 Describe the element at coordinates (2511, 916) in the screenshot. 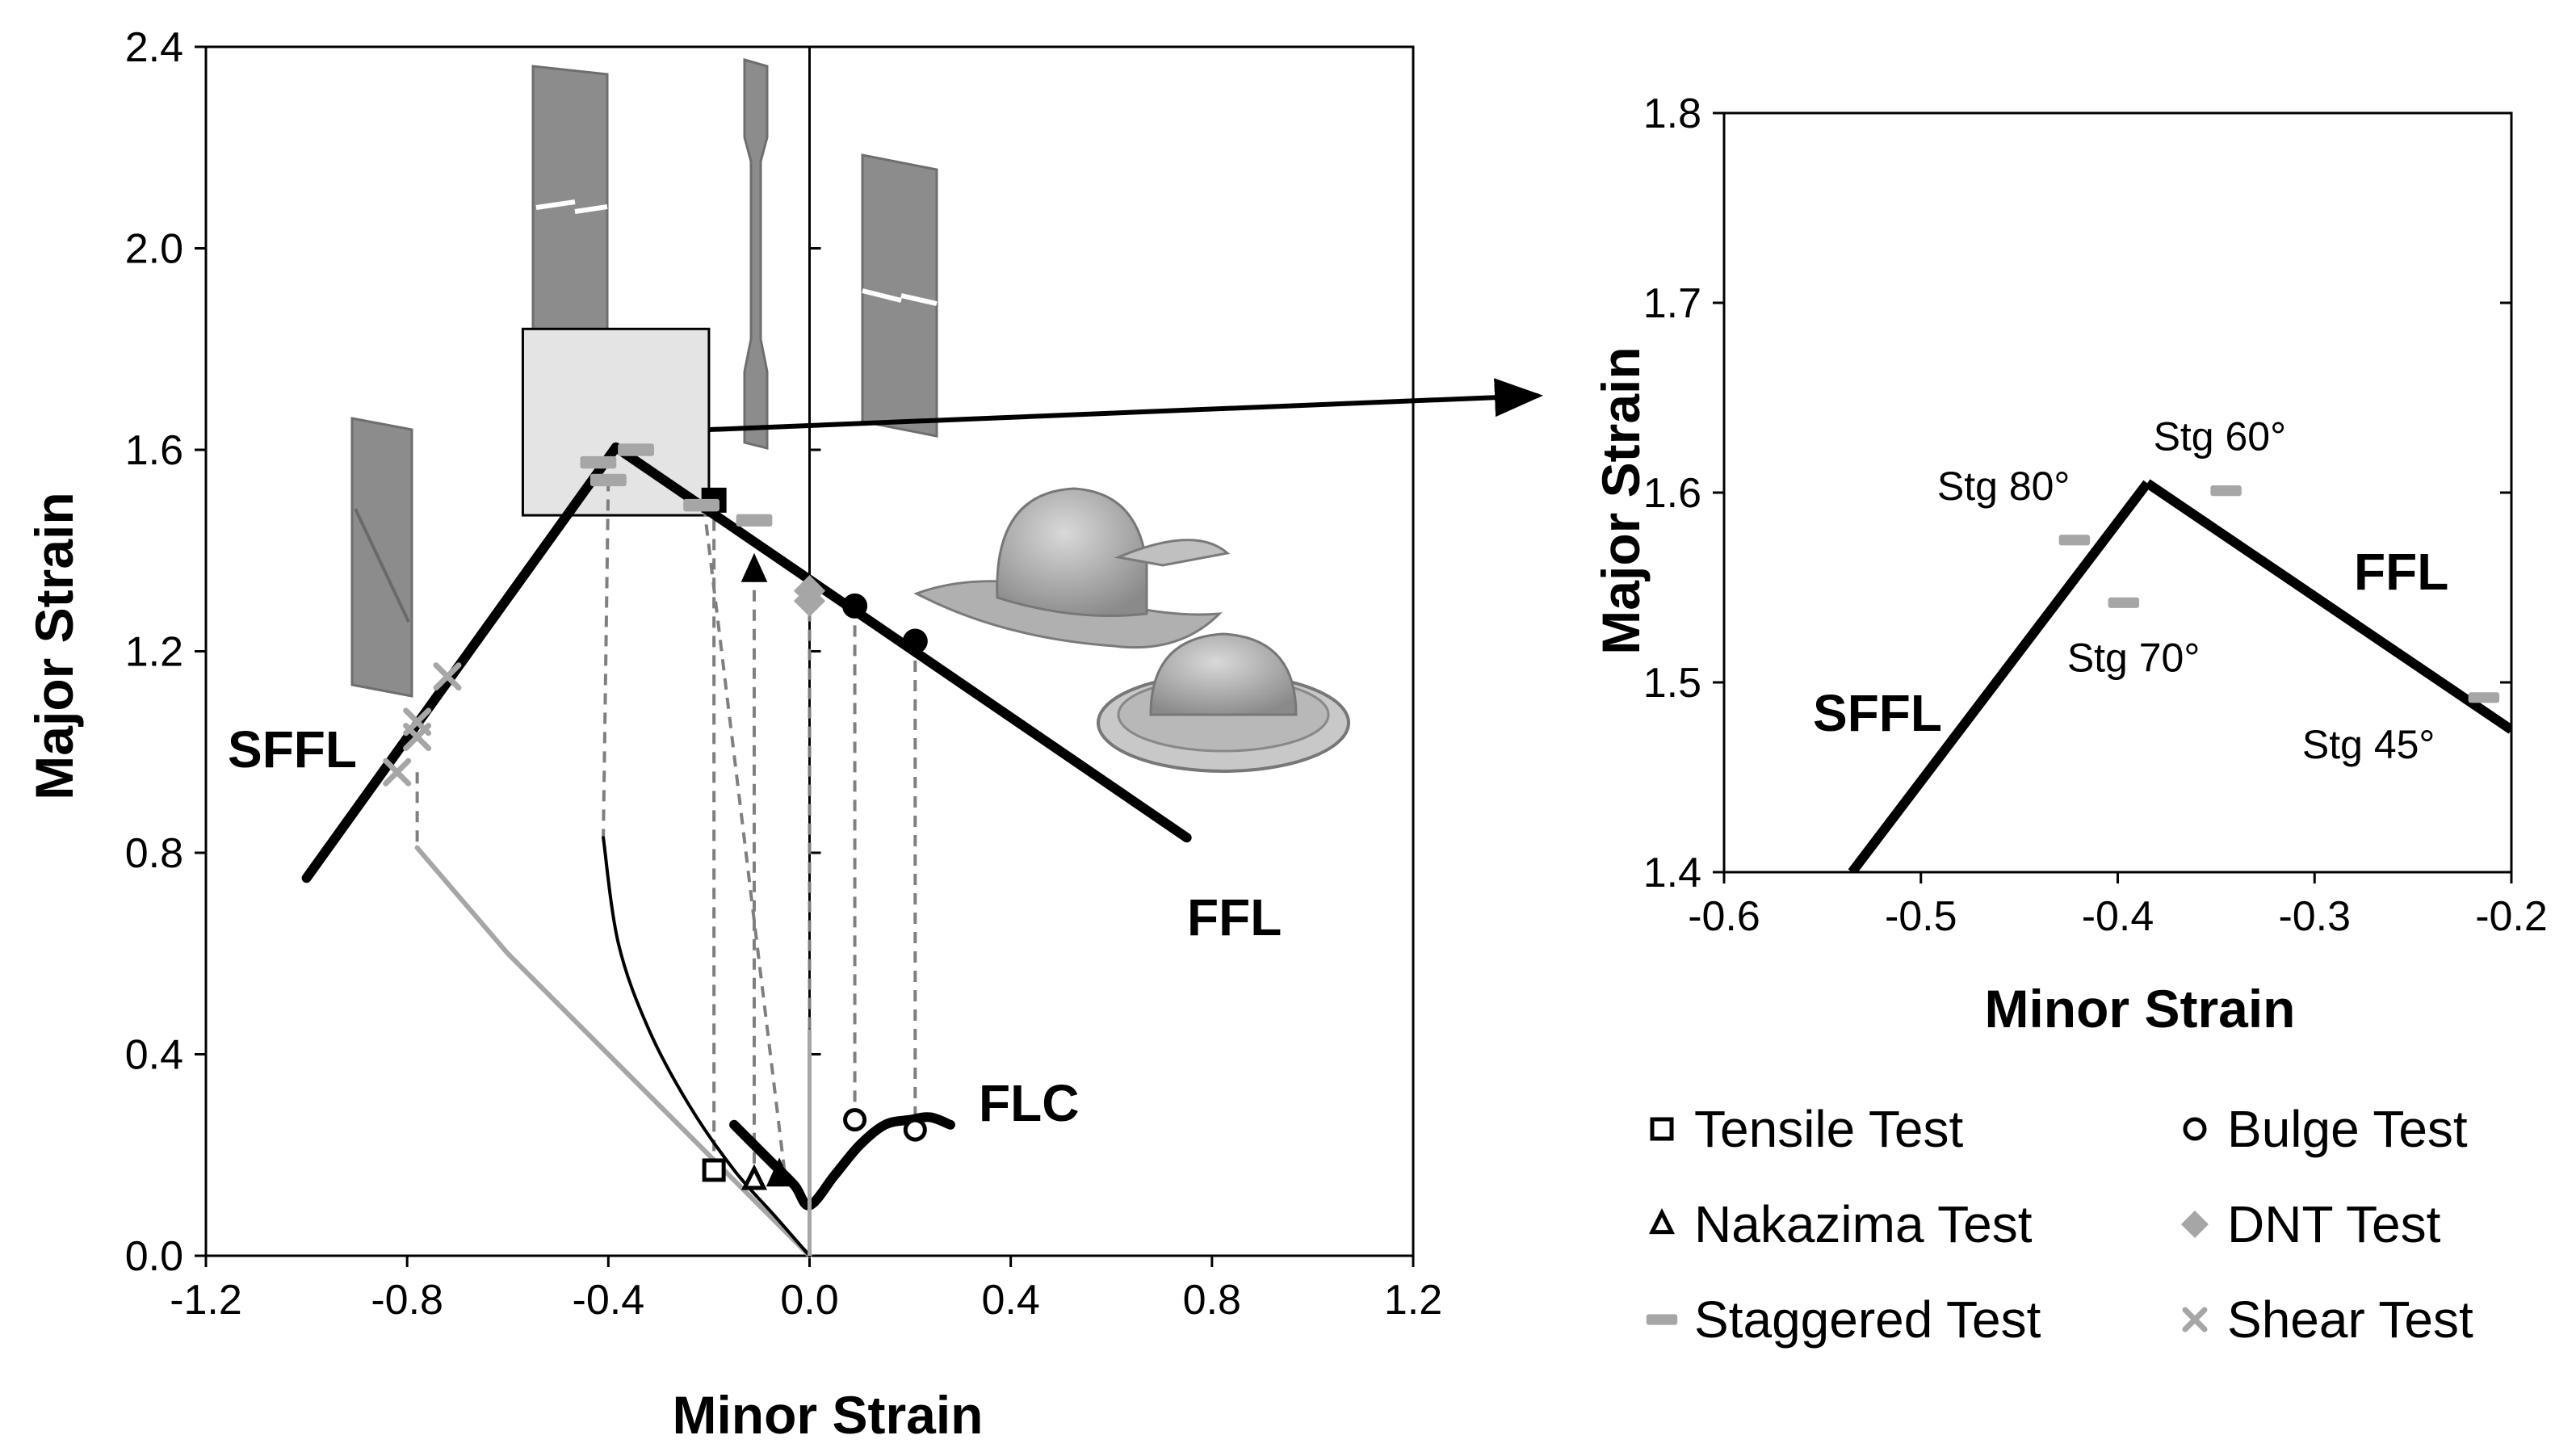

I see `zoom-x-tick-label: -0.2` at that location.